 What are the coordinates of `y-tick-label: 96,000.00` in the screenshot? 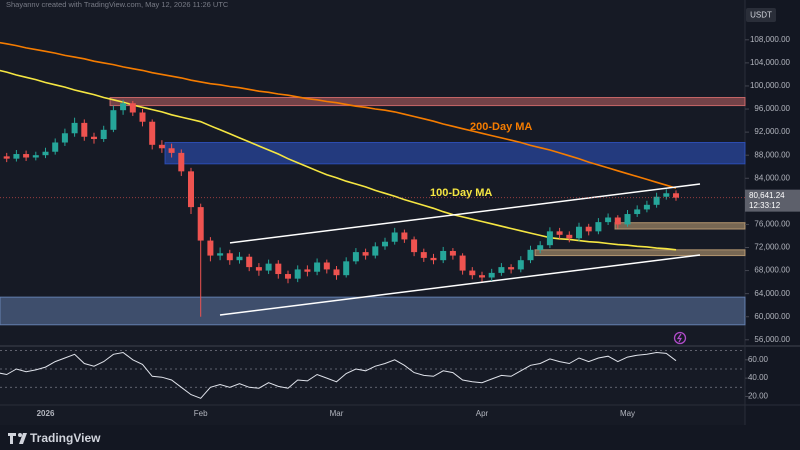 It's located at (772, 108).